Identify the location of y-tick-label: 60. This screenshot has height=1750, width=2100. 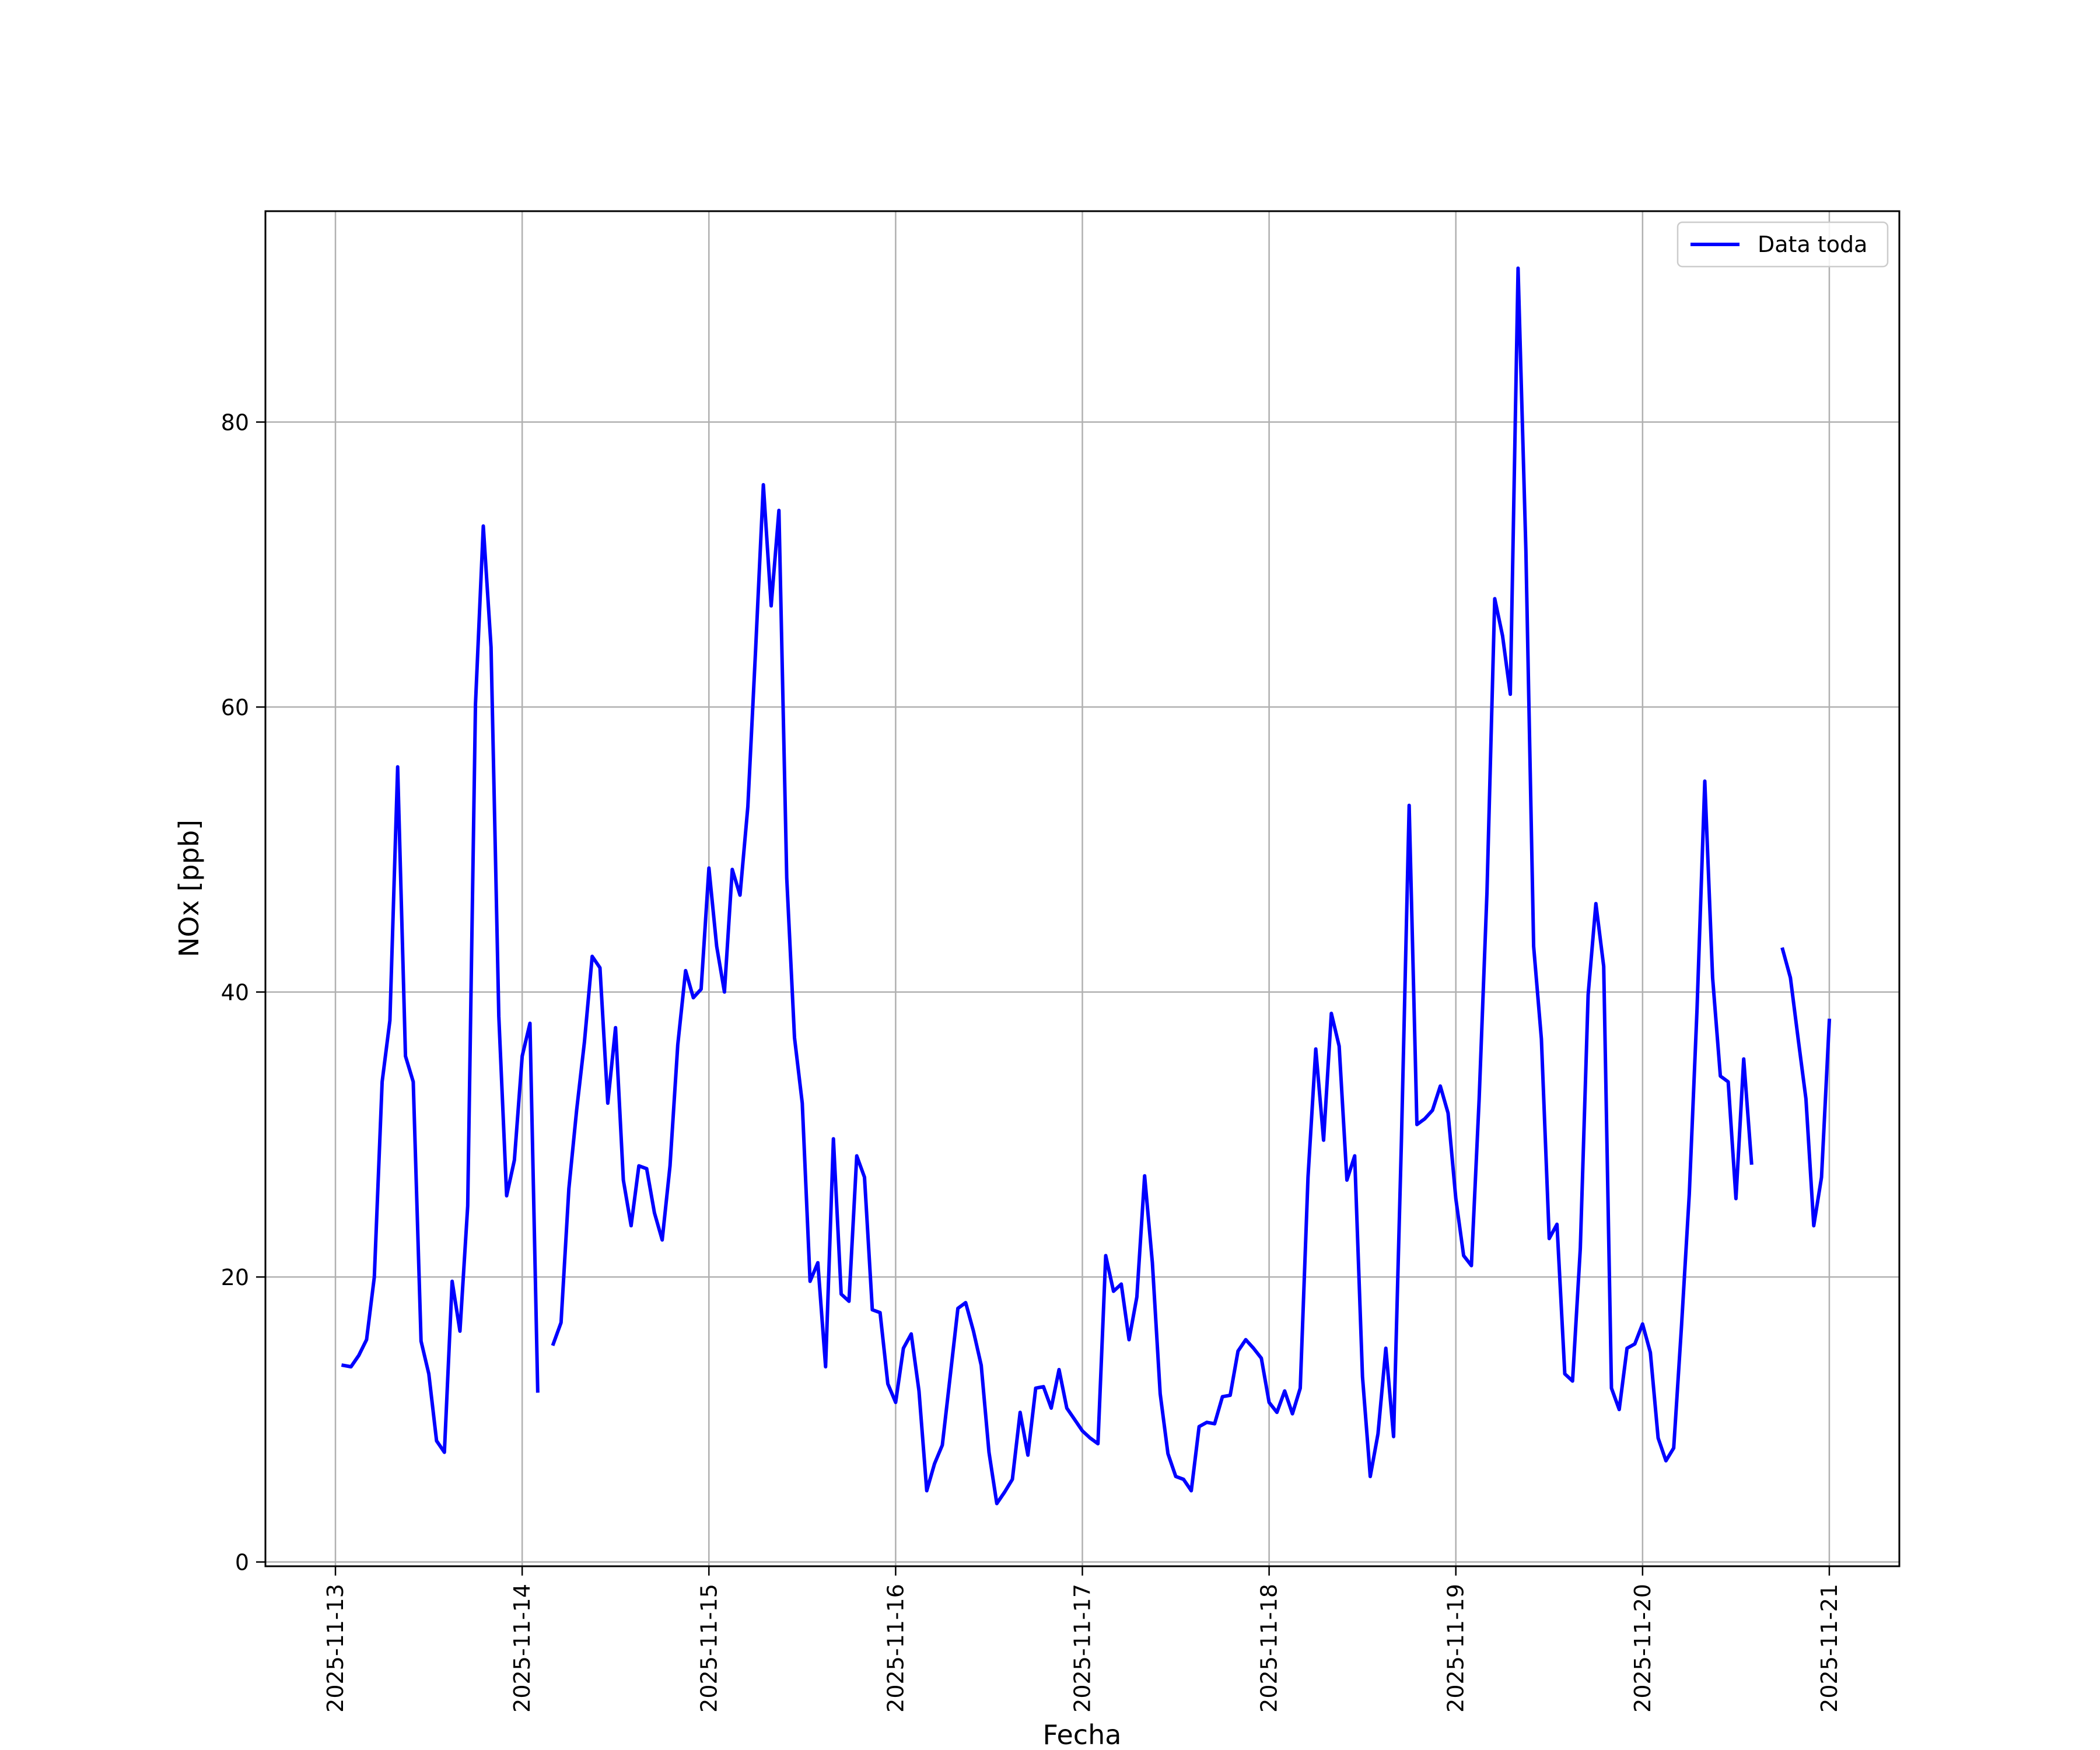
(235, 708).